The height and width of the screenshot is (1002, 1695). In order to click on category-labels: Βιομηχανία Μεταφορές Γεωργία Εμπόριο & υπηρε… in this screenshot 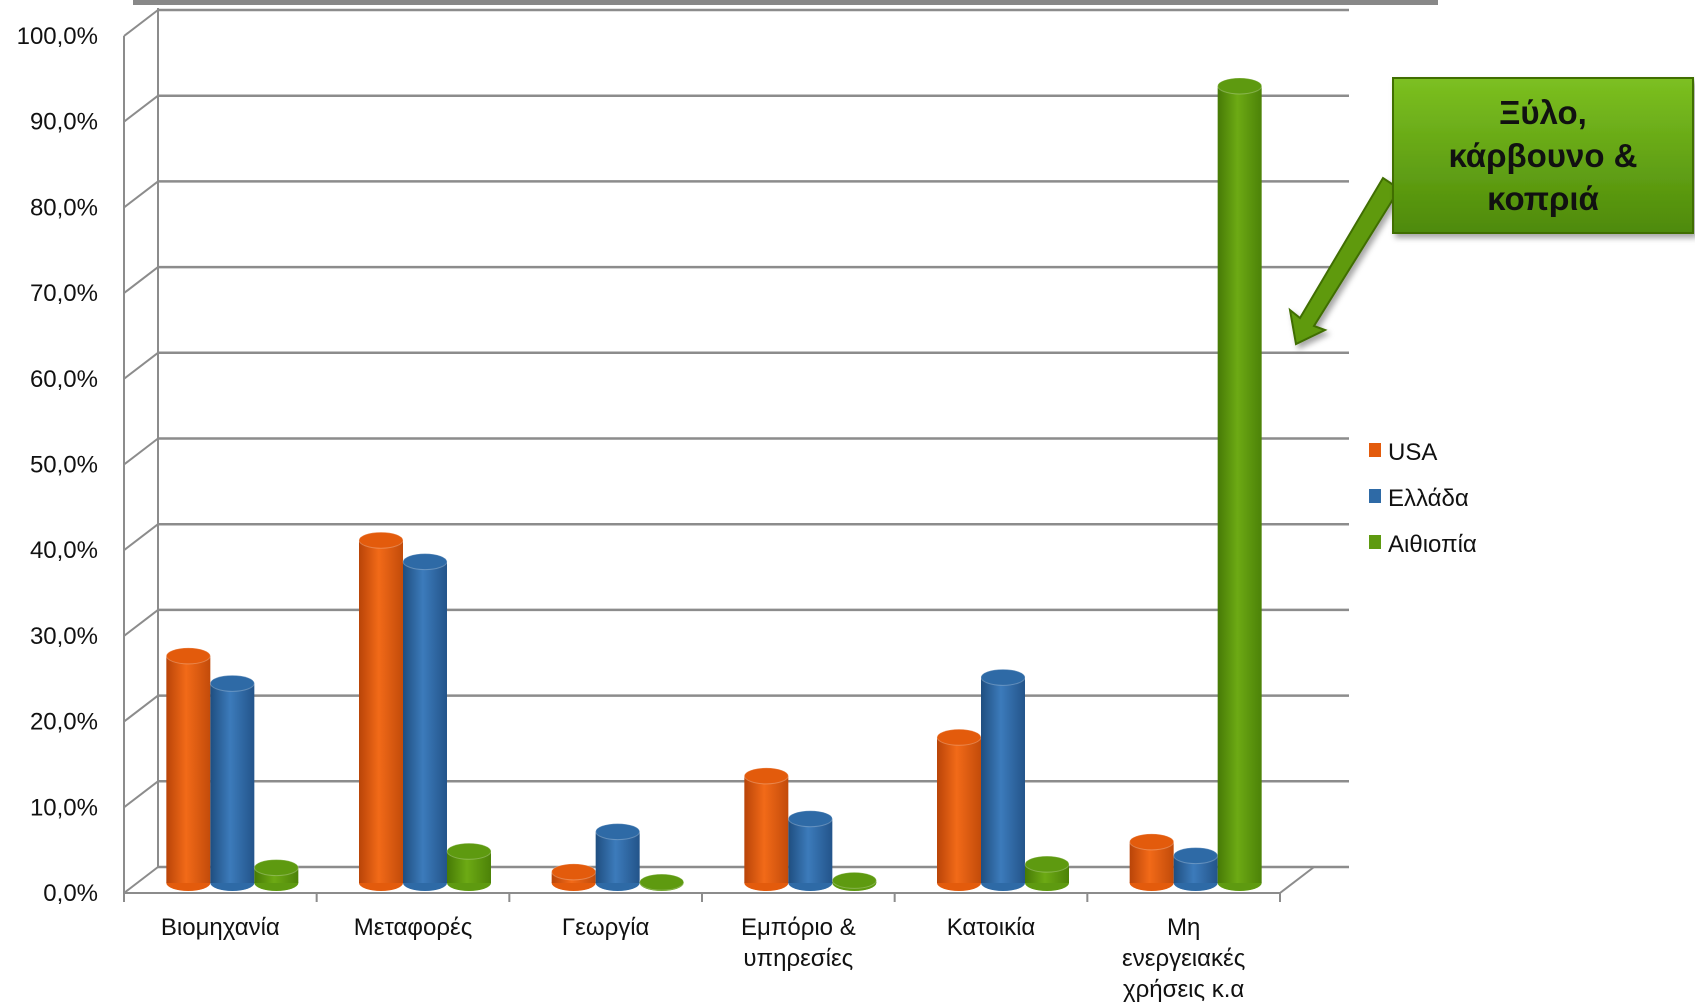, I will do `click(703, 958)`.